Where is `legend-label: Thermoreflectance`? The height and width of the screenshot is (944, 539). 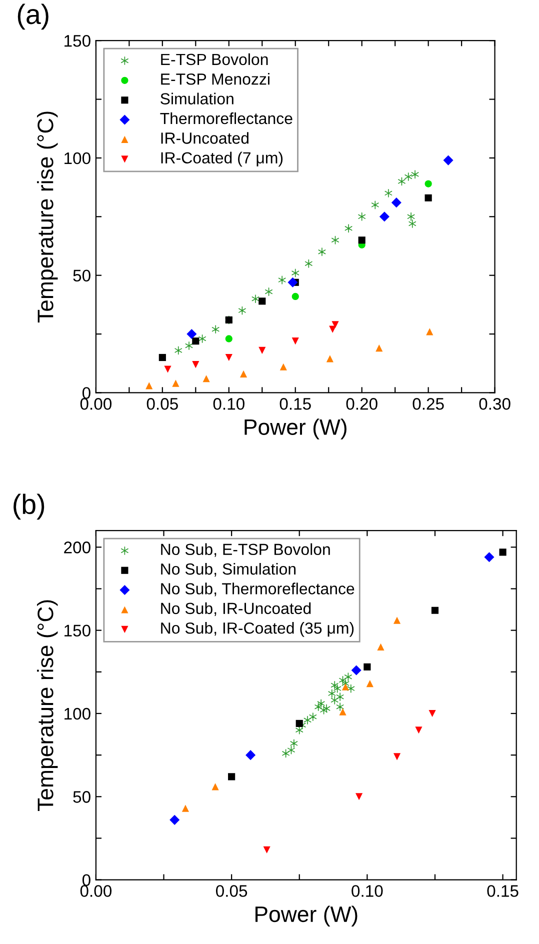
legend-label: Thermoreflectance is located at coordinates (226, 118).